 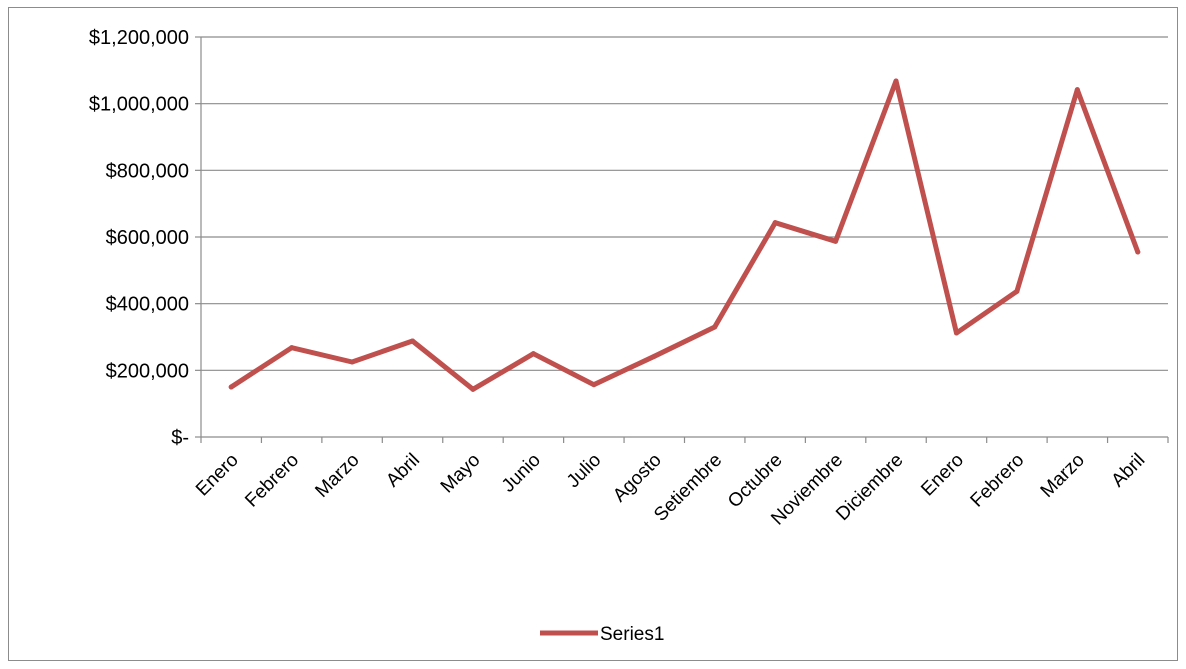 What do you see at coordinates (147, 305) in the screenshot?
I see `y-tick-label: $400,000` at bounding box center [147, 305].